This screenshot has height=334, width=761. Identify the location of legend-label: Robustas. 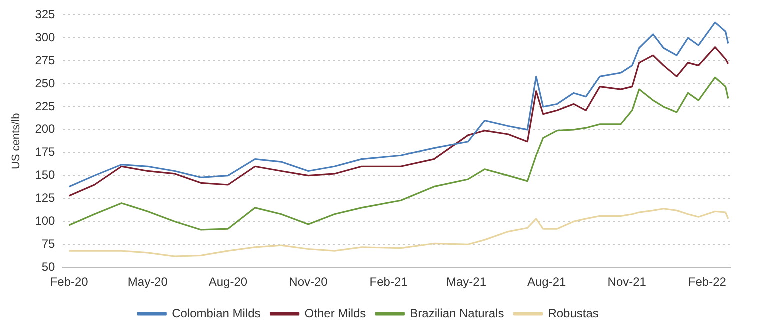
(573, 313).